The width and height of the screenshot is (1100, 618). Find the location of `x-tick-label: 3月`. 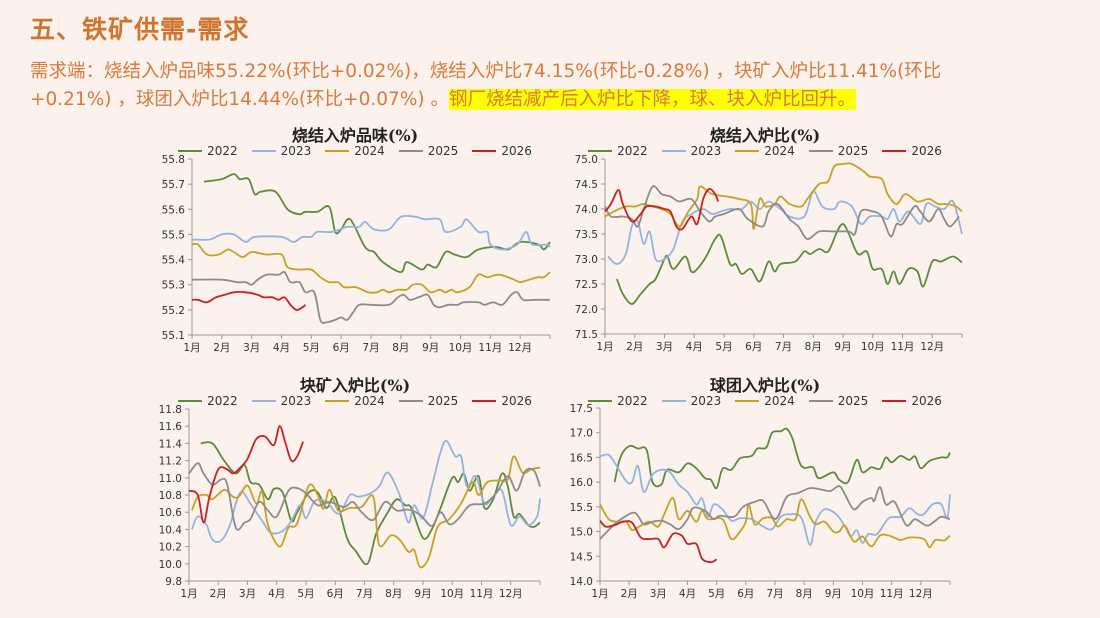

x-tick-label: 3月 is located at coordinates (247, 594).